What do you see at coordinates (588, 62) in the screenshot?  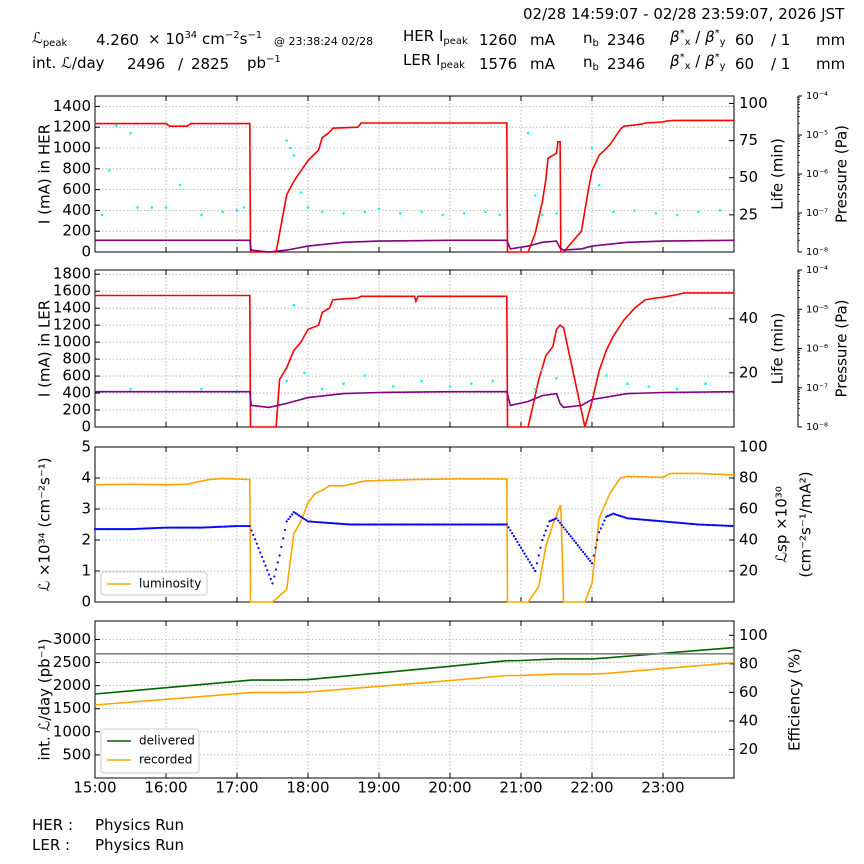 I see `ler-nb-n: n` at bounding box center [588, 62].